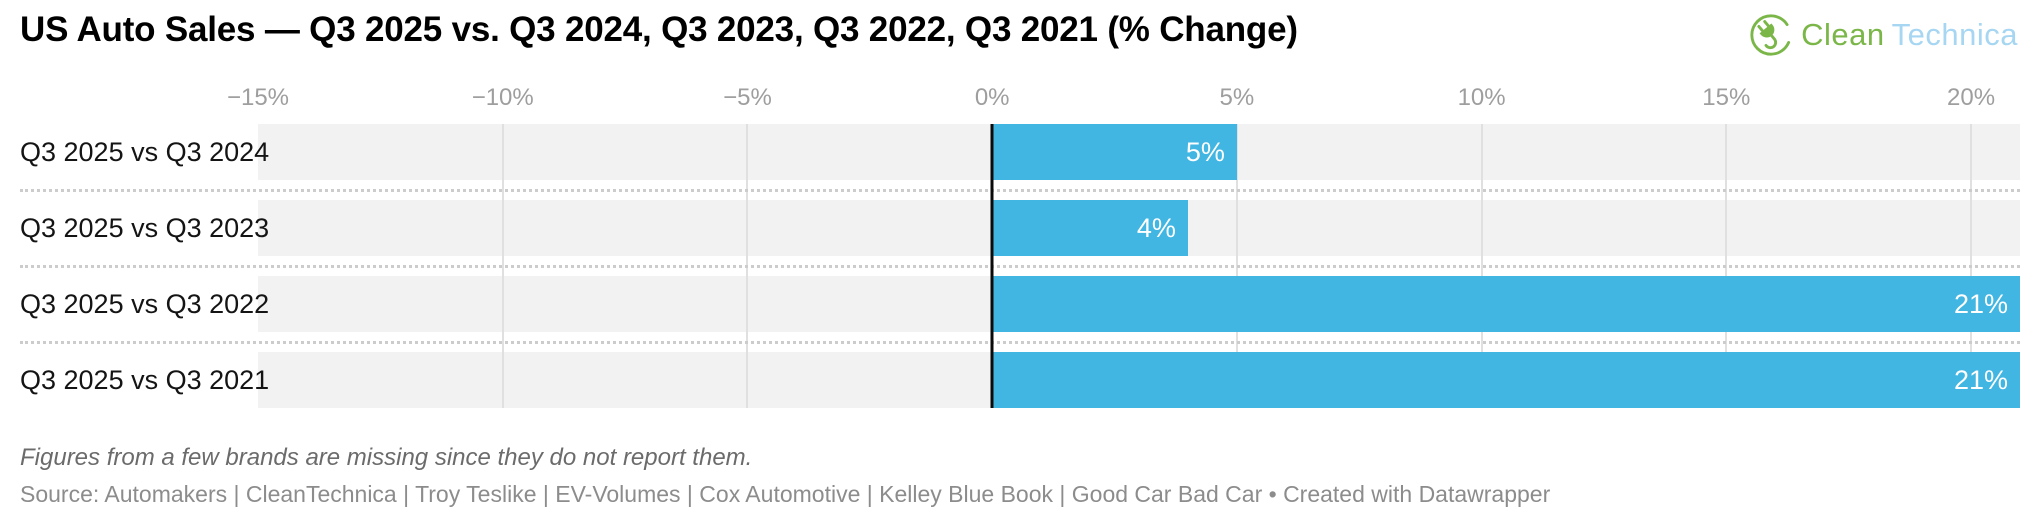 This screenshot has width=2040, height=532. What do you see at coordinates (1205, 152) in the screenshot?
I see `bar-value-label: 5%` at bounding box center [1205, 152].